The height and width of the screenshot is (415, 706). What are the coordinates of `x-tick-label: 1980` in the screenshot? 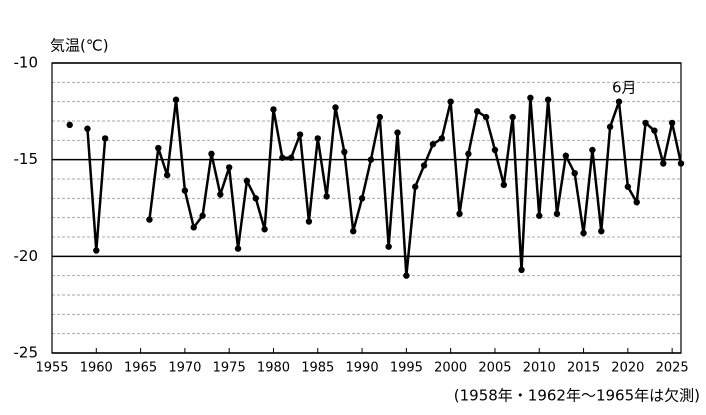 It's located at (273, 368).